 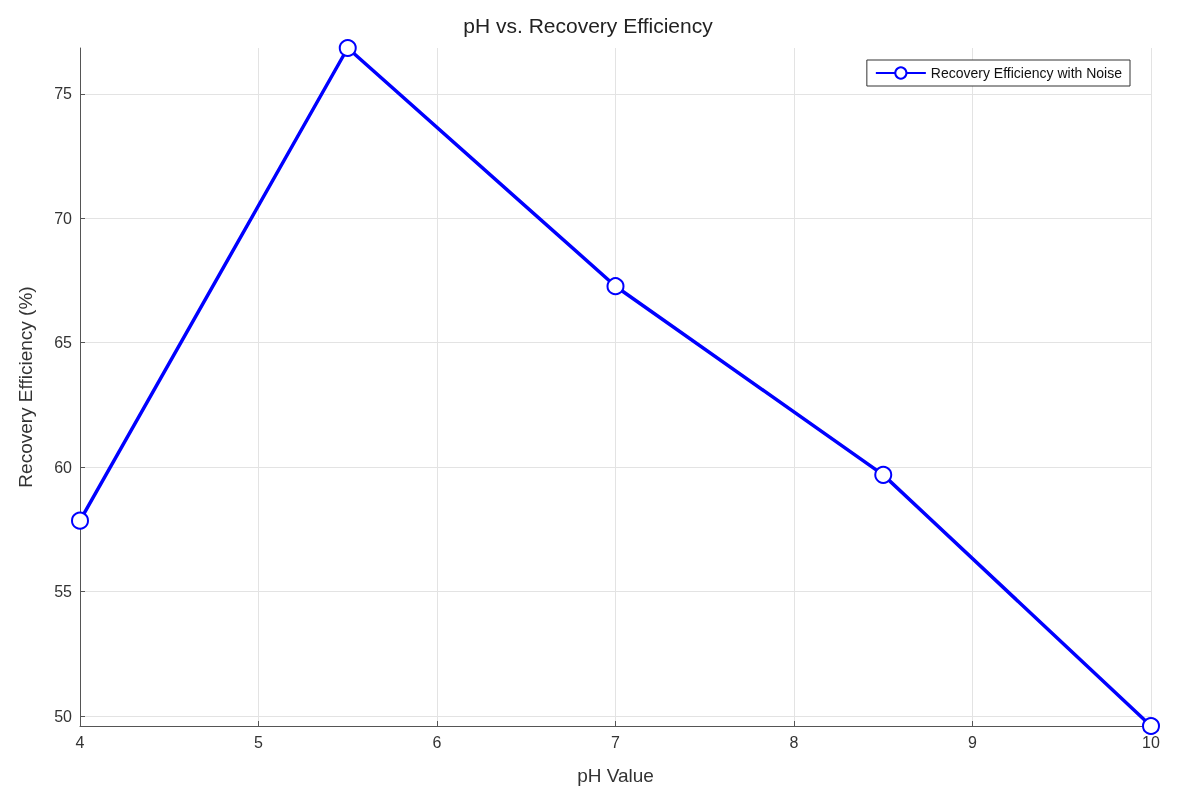 I want to click on y-tick-label: 50, so click(x=63, y=716).